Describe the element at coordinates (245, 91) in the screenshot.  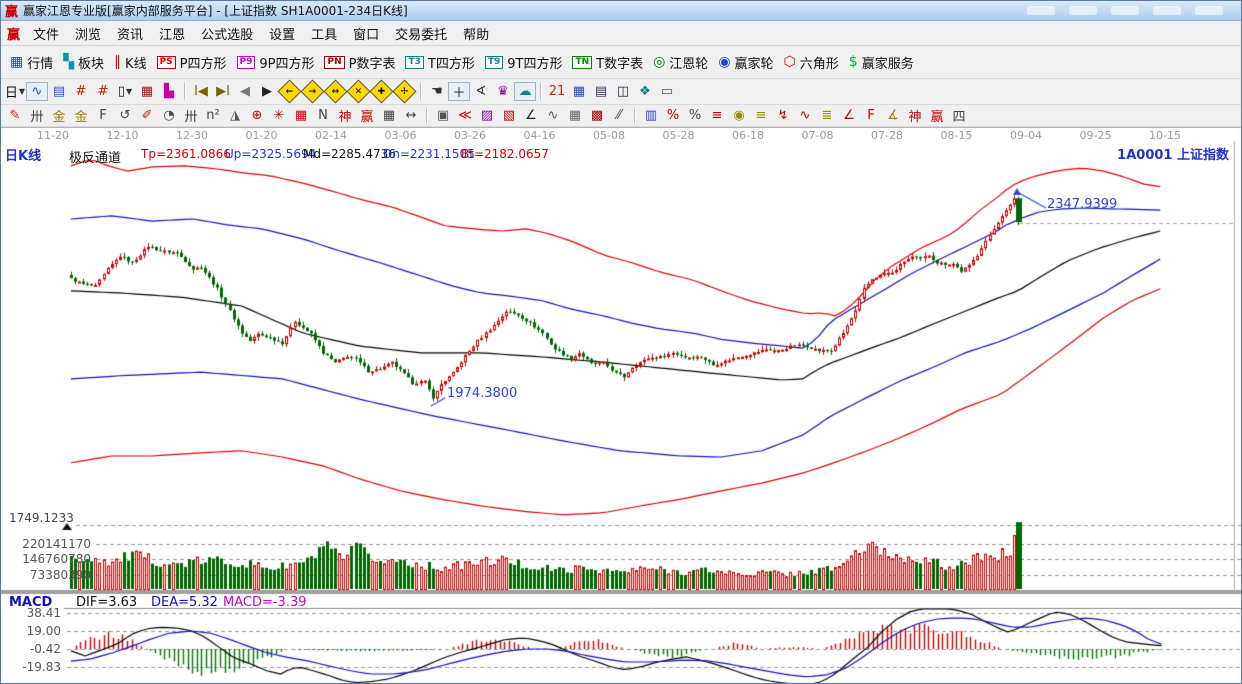
I see `prev-bar-button: ◀` at that location.